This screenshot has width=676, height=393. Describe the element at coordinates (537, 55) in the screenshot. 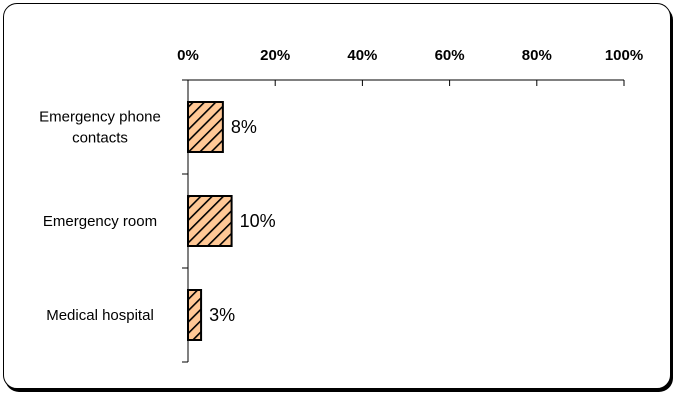

I see `x-tick-label: 80%` at that location.